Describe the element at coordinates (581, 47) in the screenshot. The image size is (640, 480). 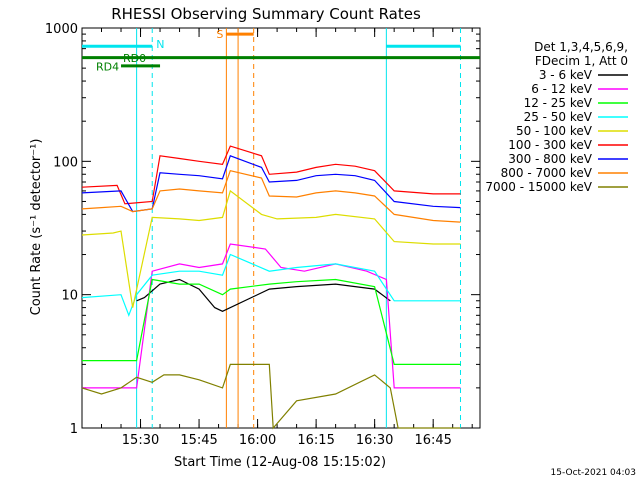
I see `legend-title-line-1: Det 1,3,4,5,6,9,` at that location.